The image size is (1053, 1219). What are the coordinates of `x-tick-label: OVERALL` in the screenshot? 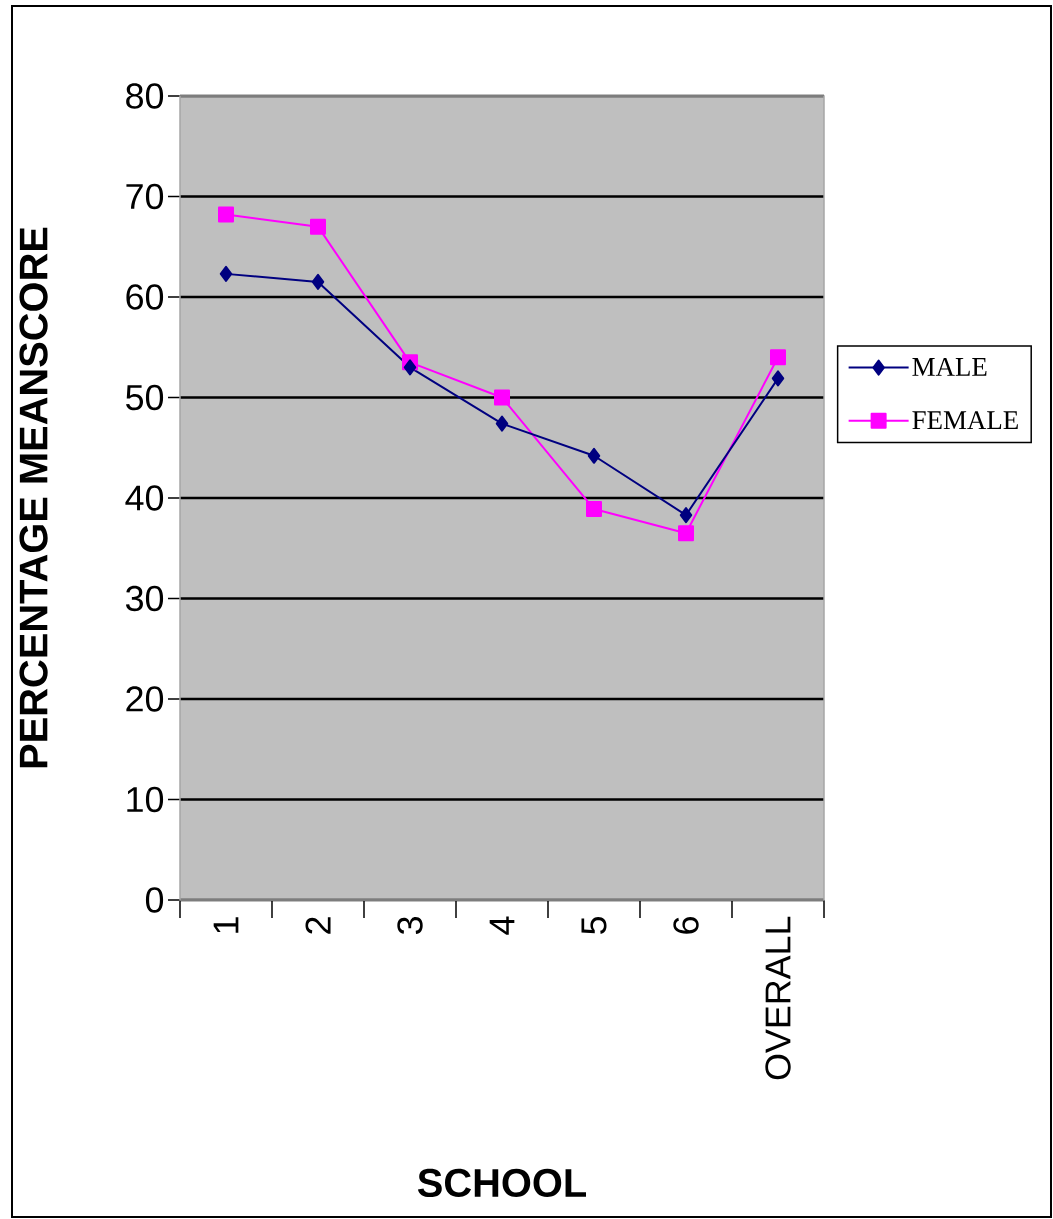 It's located at (778, 998).